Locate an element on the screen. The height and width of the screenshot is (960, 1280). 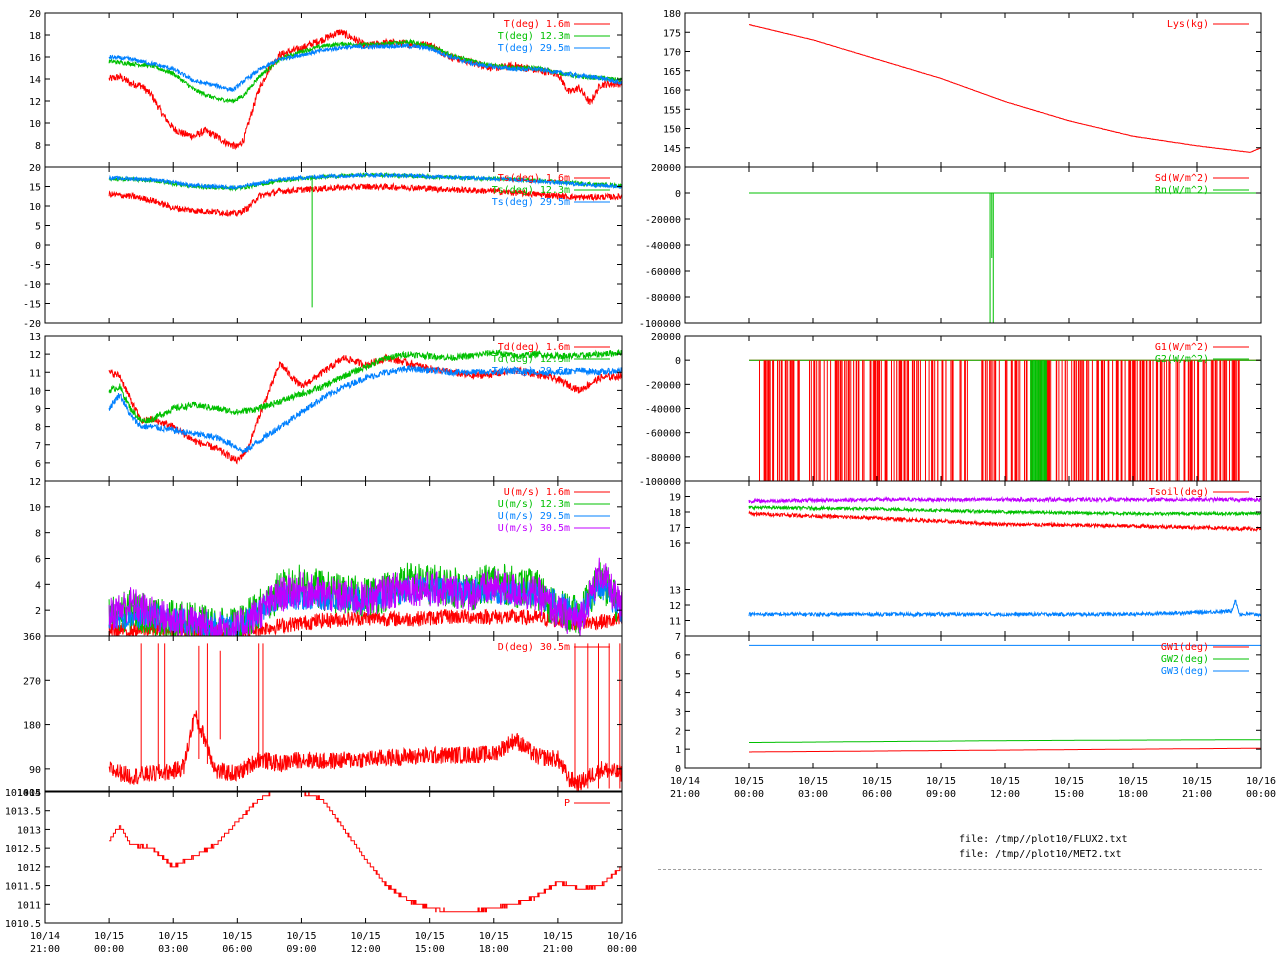
y-tick-label-groundwater: 6 is located at coordinates (678, 656).